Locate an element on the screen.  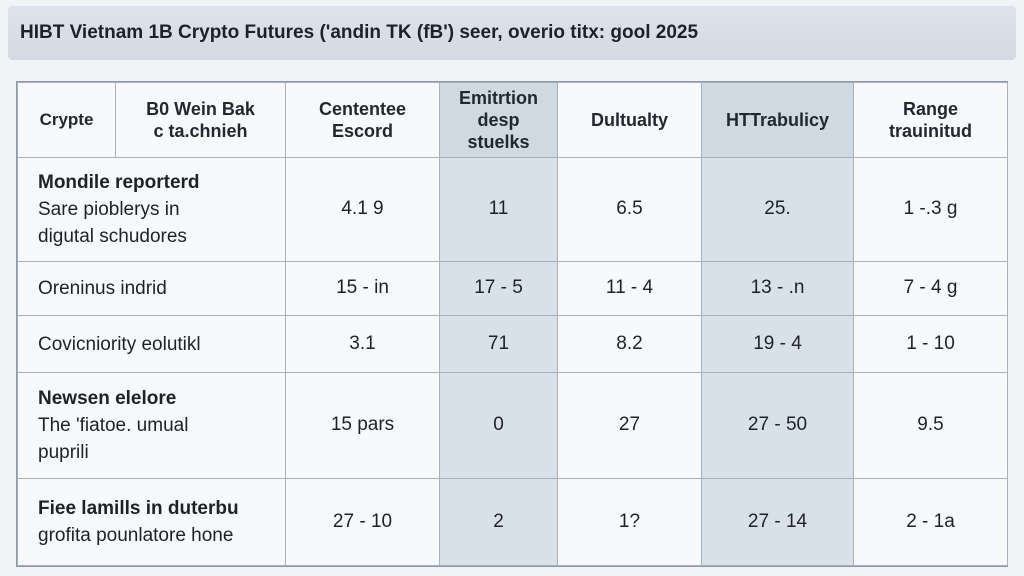
table-cell: 9.5 is located at coordinates (930, 425).